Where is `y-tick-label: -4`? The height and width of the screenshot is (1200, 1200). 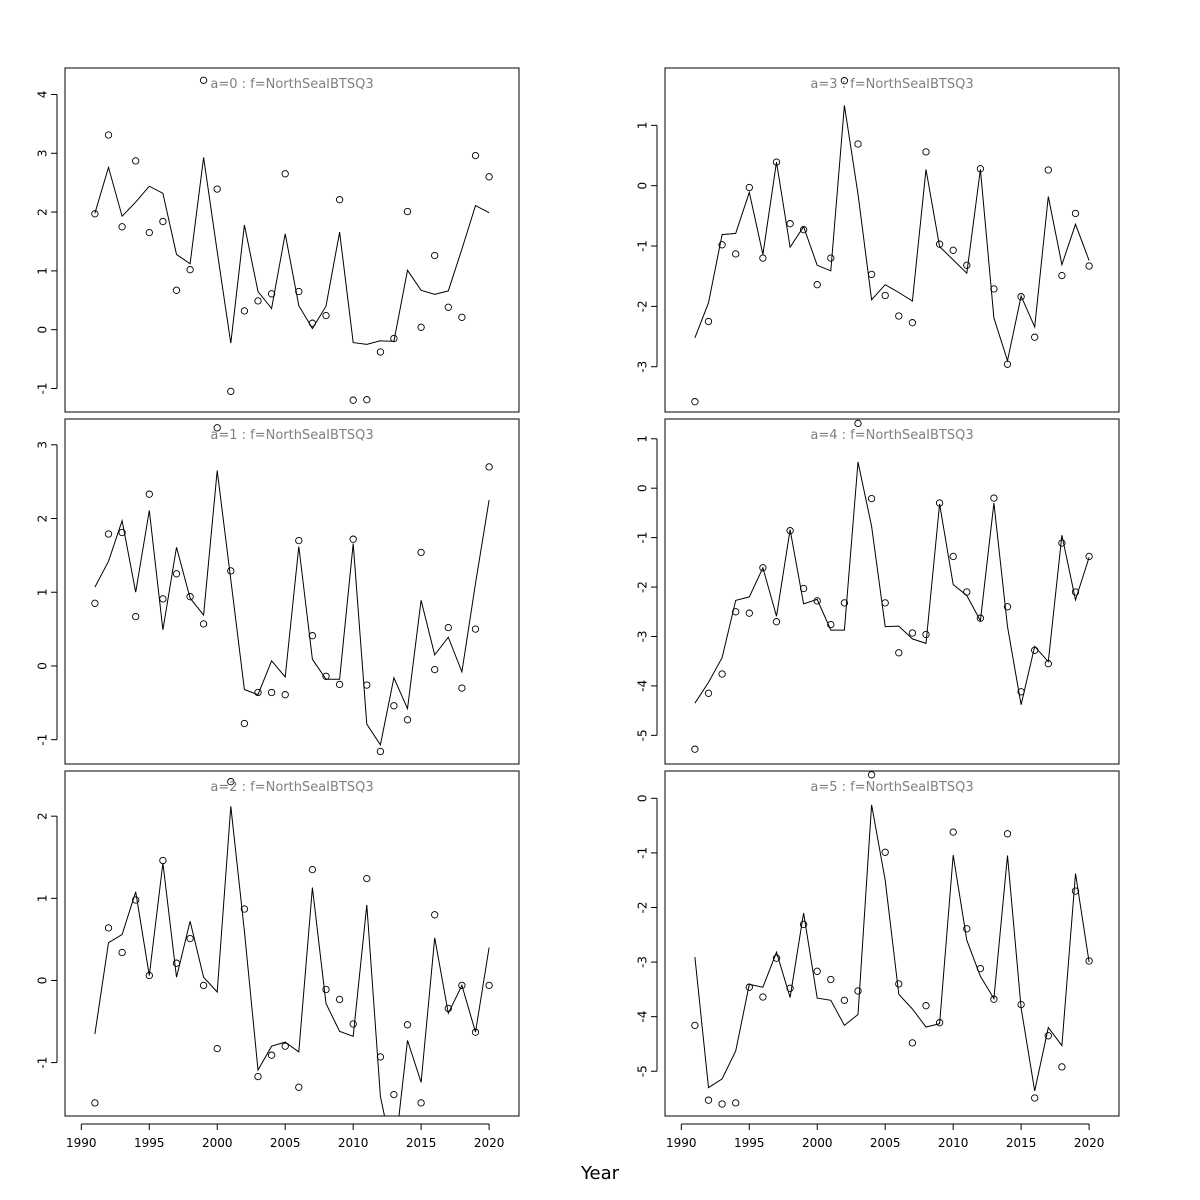
y-tick-label: -4 is located at coordinates (643, 1017).